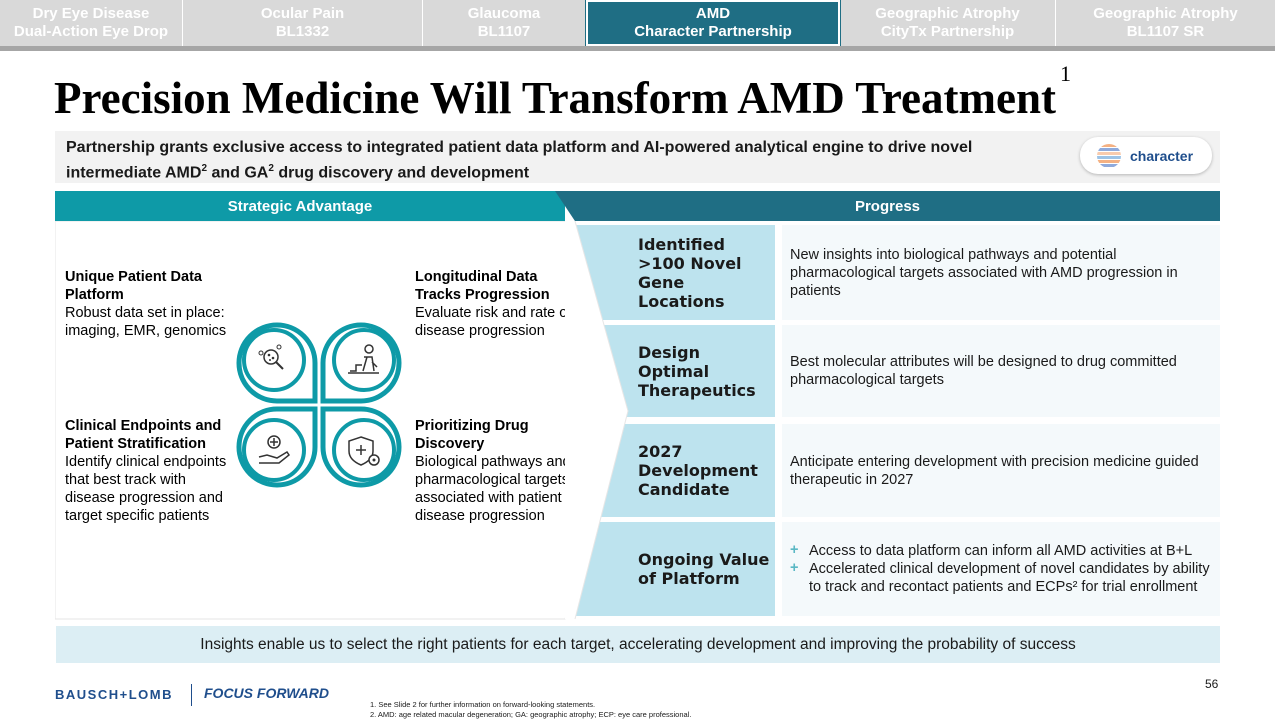 The height and width of the screenshot is (720, 1275). I want to click on tab-ga-bl1107: Geographic Atrophy BL1107 SR, so click(1165, 23).